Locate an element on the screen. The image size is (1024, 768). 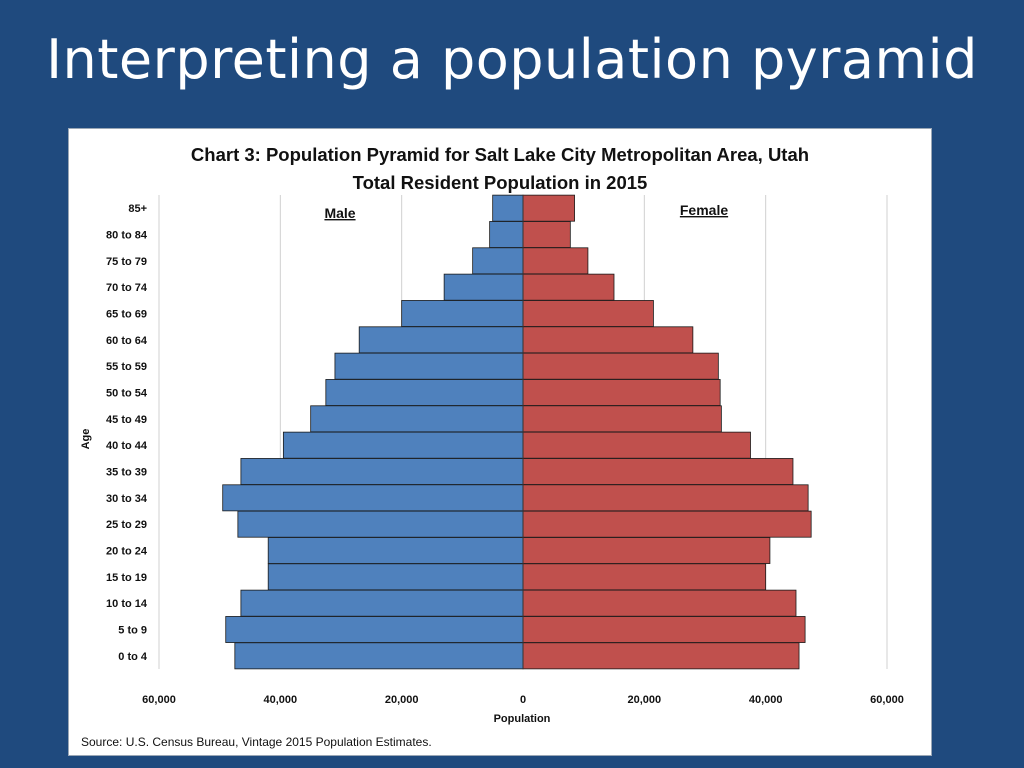
age-tick-label: 60 to 64 is located at coordinates (127, 341).